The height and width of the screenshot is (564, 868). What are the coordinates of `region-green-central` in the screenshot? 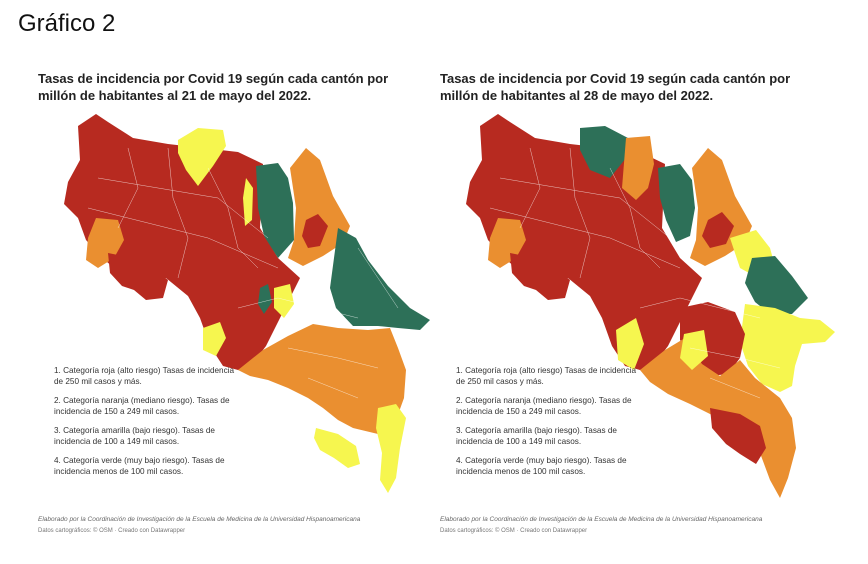 It's located at (265, 299).